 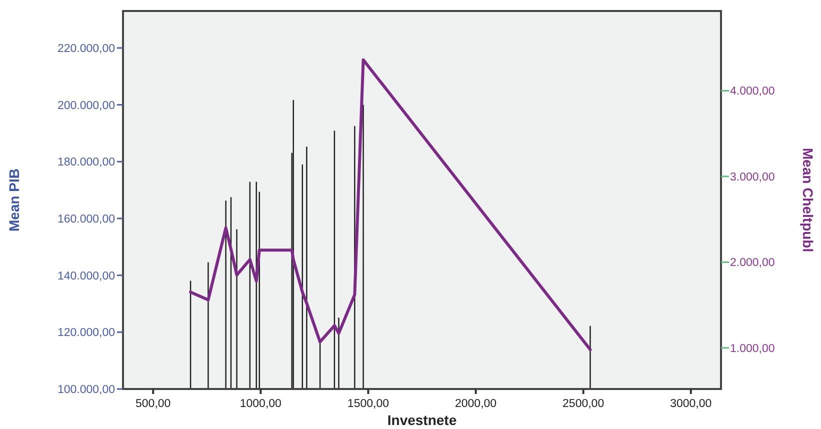 What do you see at coordinates (153, 404) in the screenshot?
I see `x-tick-label: 500,00` at bounding box center [153, 404].